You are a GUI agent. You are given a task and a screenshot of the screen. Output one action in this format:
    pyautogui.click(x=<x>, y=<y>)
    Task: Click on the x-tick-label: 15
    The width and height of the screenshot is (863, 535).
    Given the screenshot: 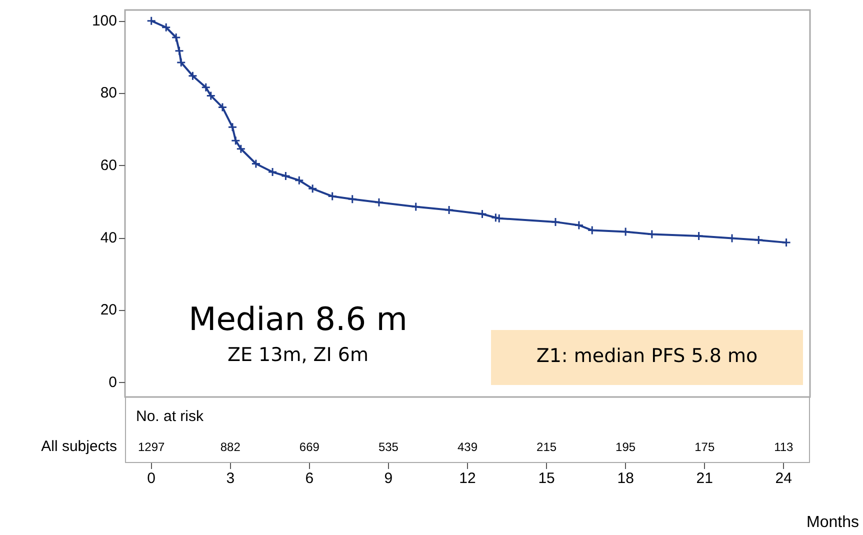 What is the action you would take?
    pyautogui.click(x=546, y=478)
    